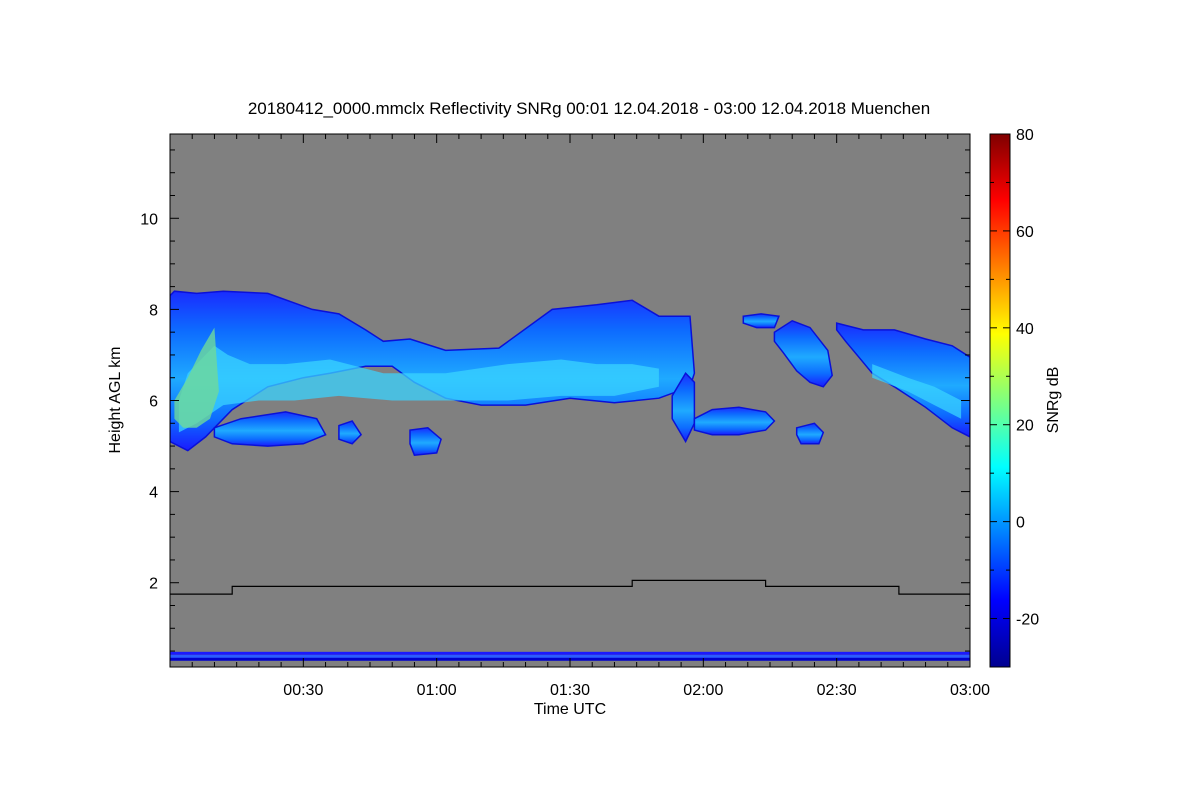 Image resolution: width=1200 pixels, height=800 pixels. Describe the element at coordinates (902, 380) in the screenshot. I see `echo-region-right-cloud` at that location.